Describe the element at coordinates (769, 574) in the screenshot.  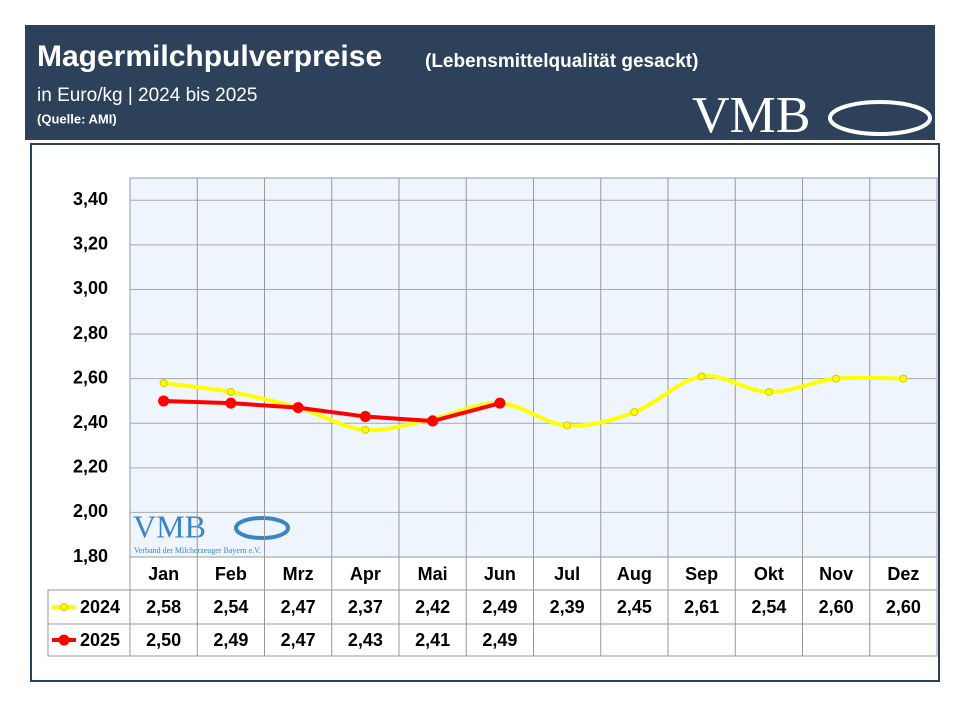
I see `x-tick-label: Okt` at that location.